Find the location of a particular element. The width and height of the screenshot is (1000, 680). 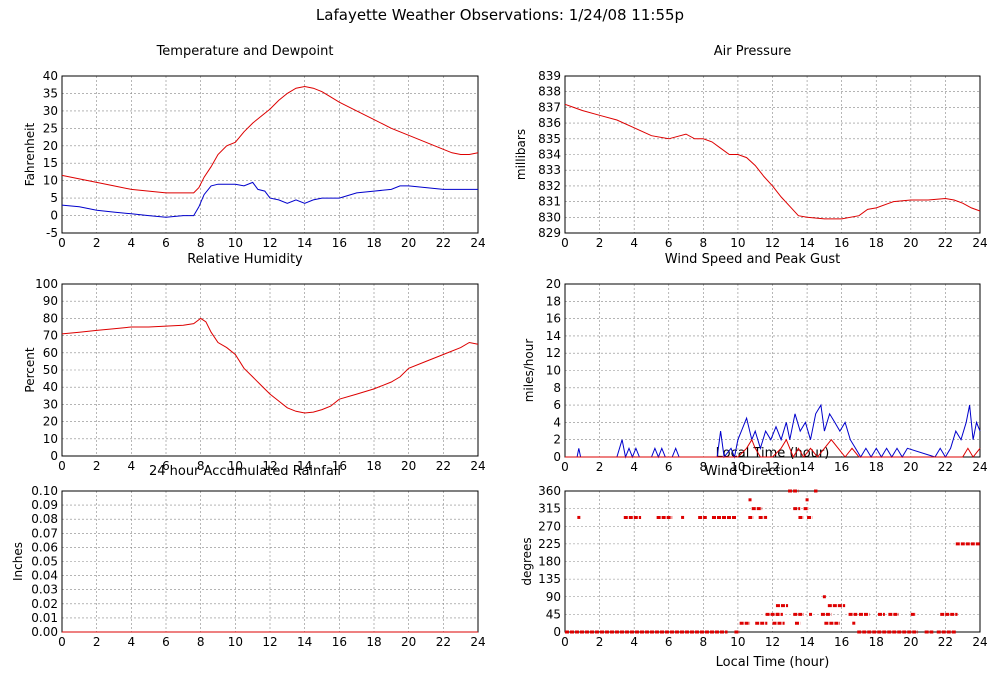

y-tick-label: 315 is located at coordinates (549, 509).